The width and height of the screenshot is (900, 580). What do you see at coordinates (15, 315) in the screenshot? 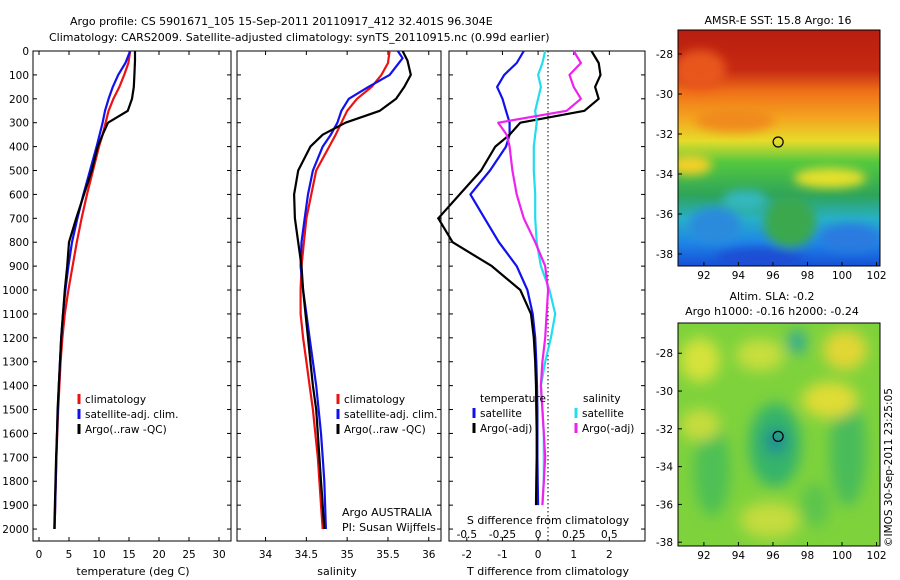
I see `depth-tick-label: 1100` at bounding box center [15, 315].